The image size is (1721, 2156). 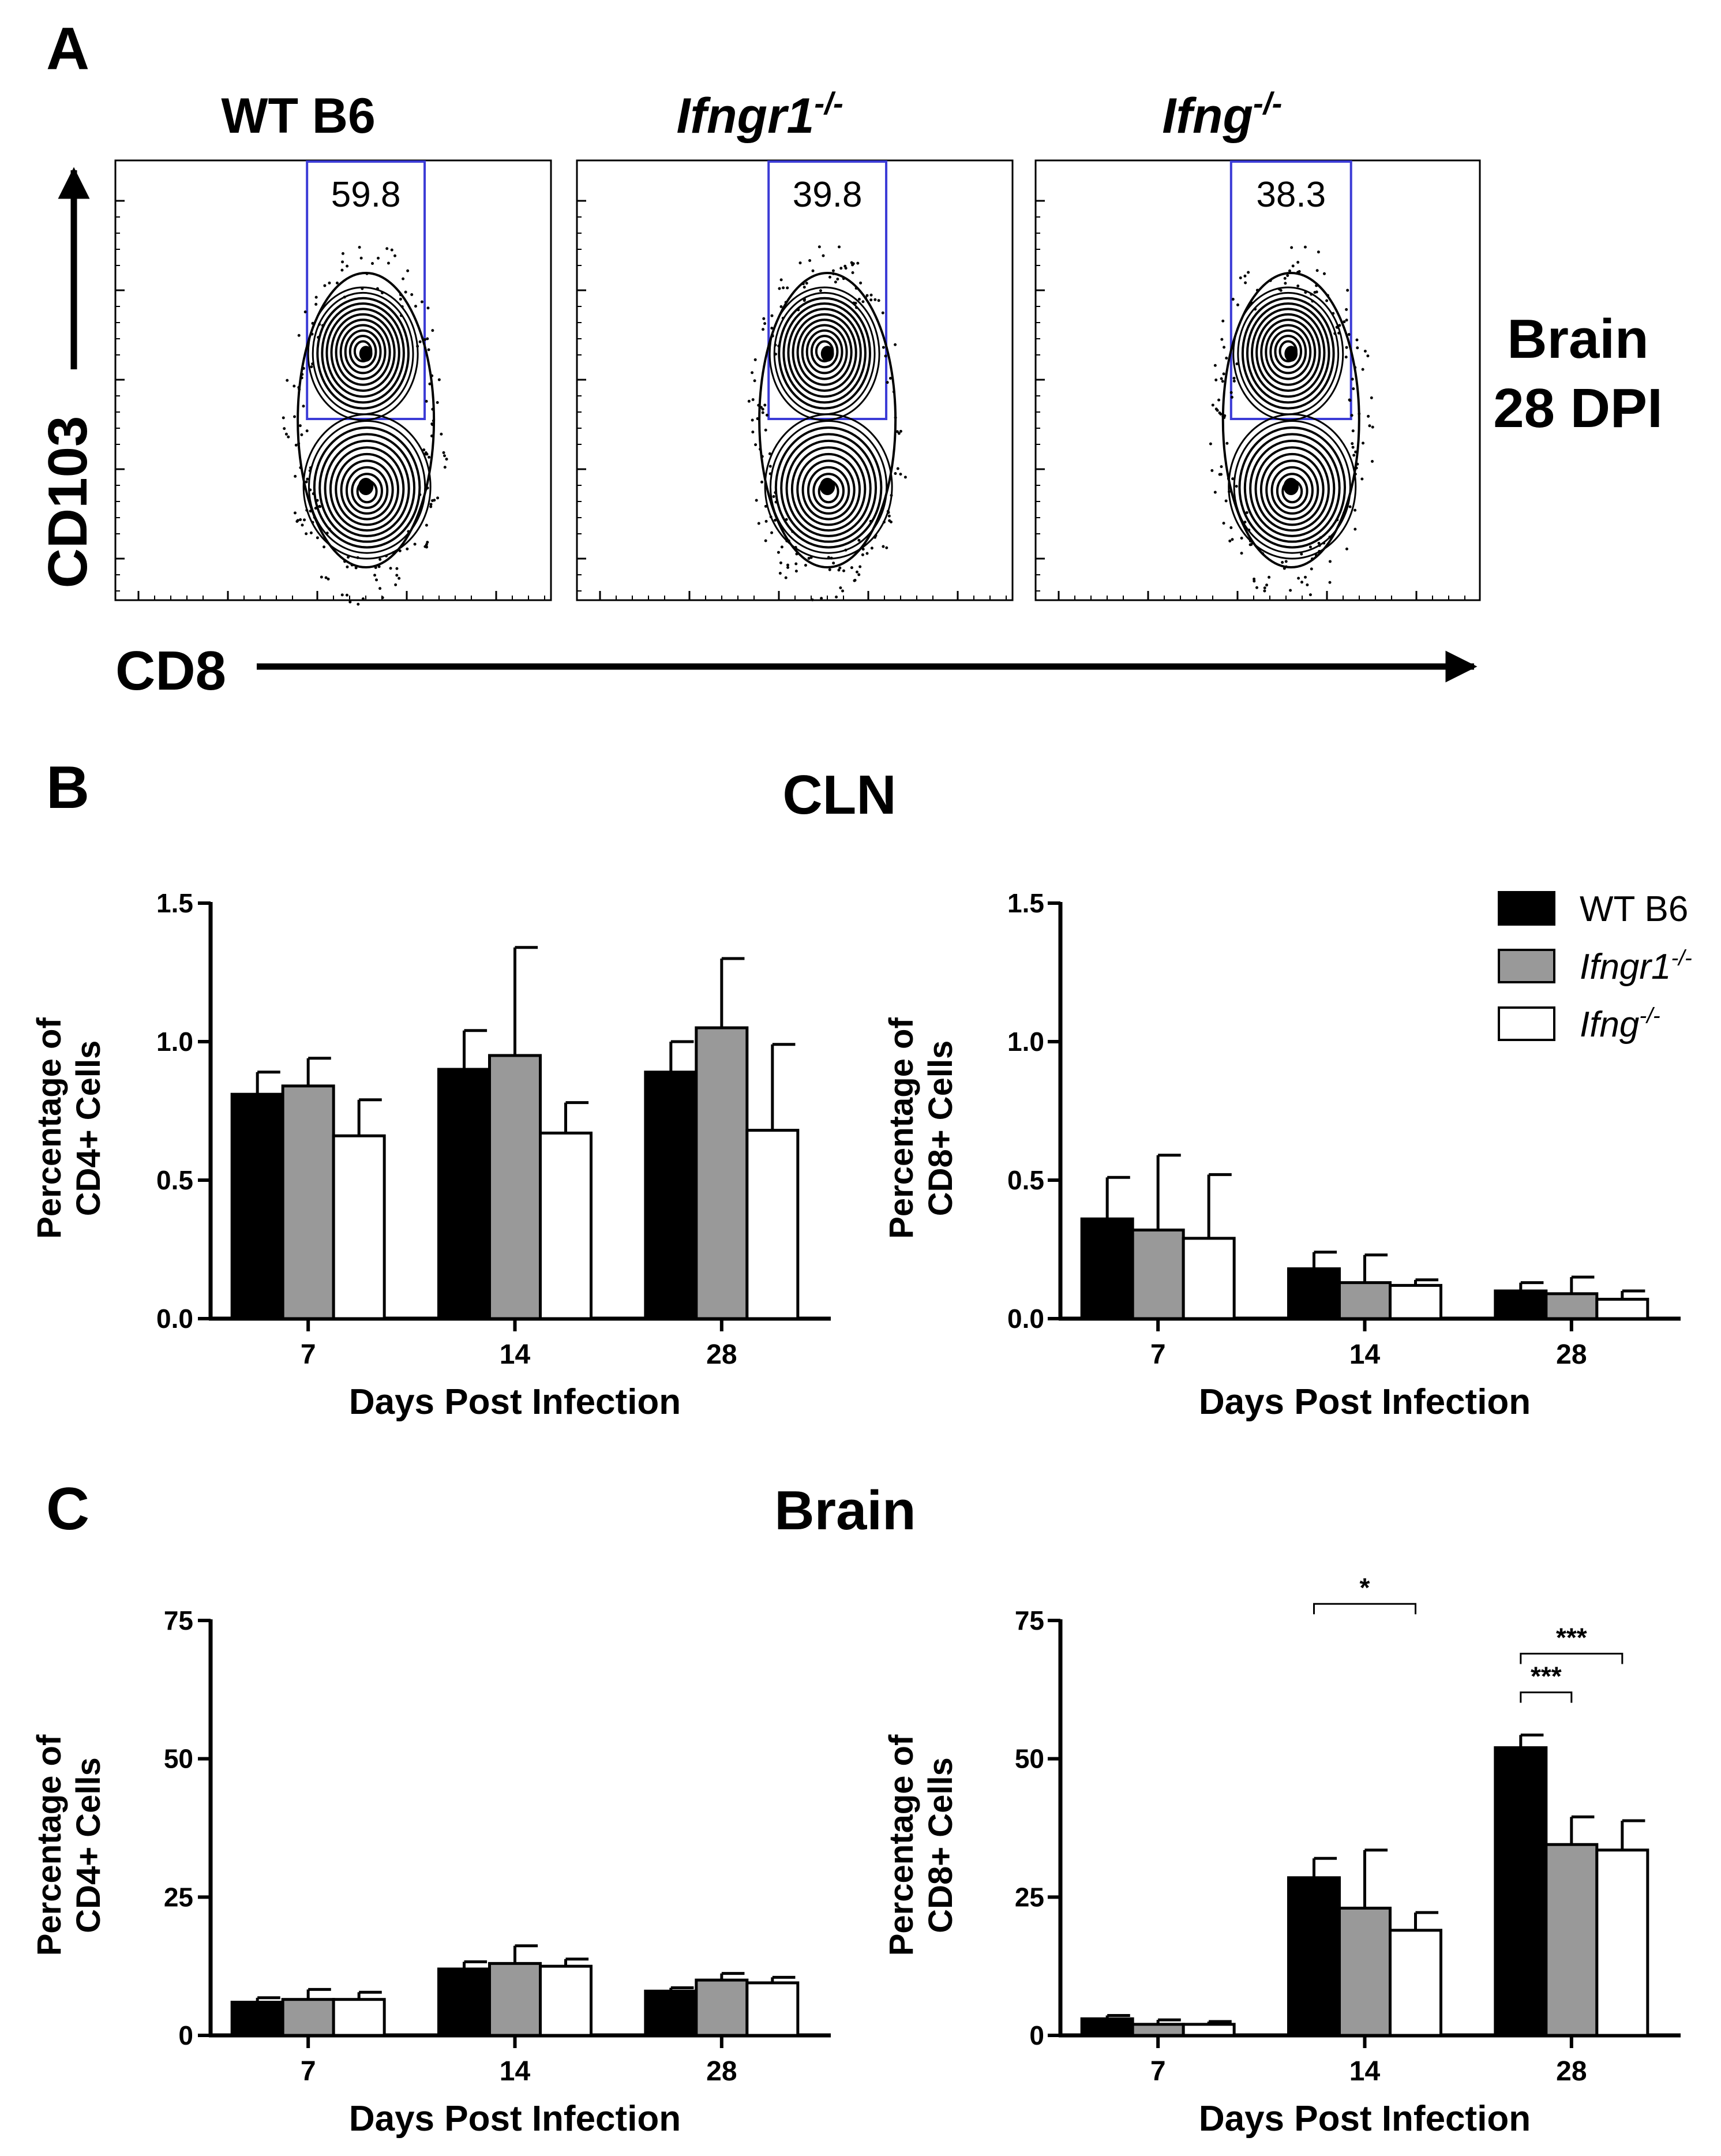 What do you see at coordinates (1527, 966) in the screenshot?
I see `legend-swatch-ifngr1` at bounding box center [1527, 966].